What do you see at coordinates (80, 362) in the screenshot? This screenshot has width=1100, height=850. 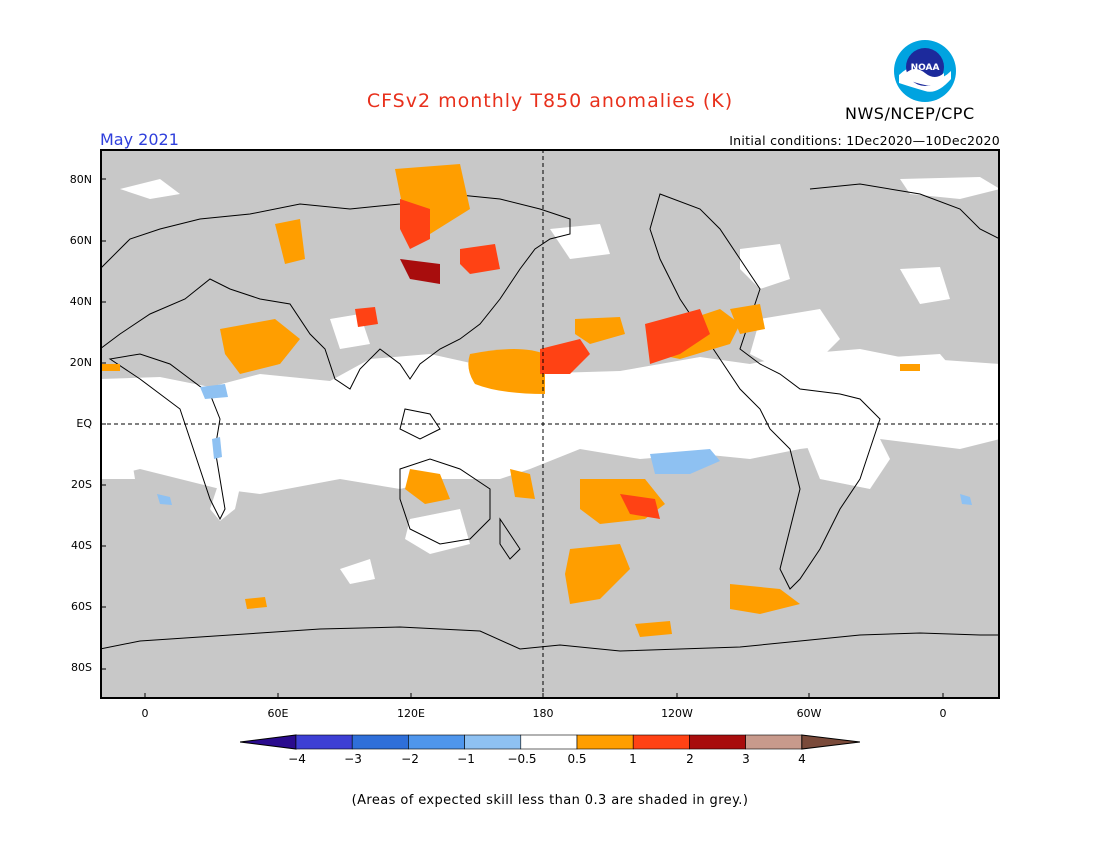 I see `lat-label-20n: 20N` at bounding box center [80, 362].